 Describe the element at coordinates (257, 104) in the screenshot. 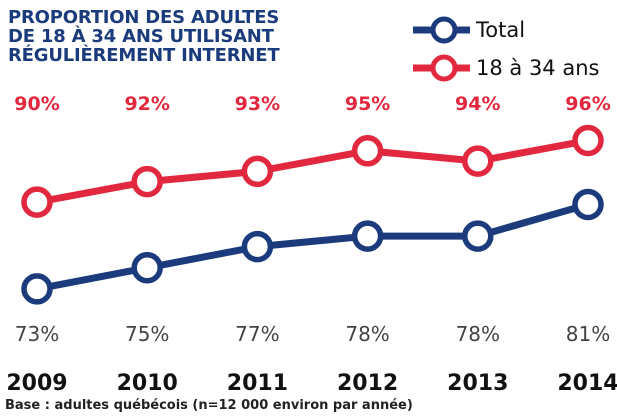

I see `data-label: 93%` at that location.